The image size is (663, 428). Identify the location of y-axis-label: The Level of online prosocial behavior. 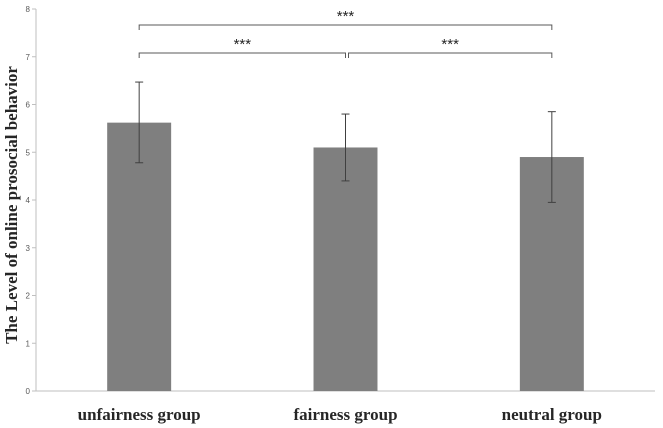
(11, 205).